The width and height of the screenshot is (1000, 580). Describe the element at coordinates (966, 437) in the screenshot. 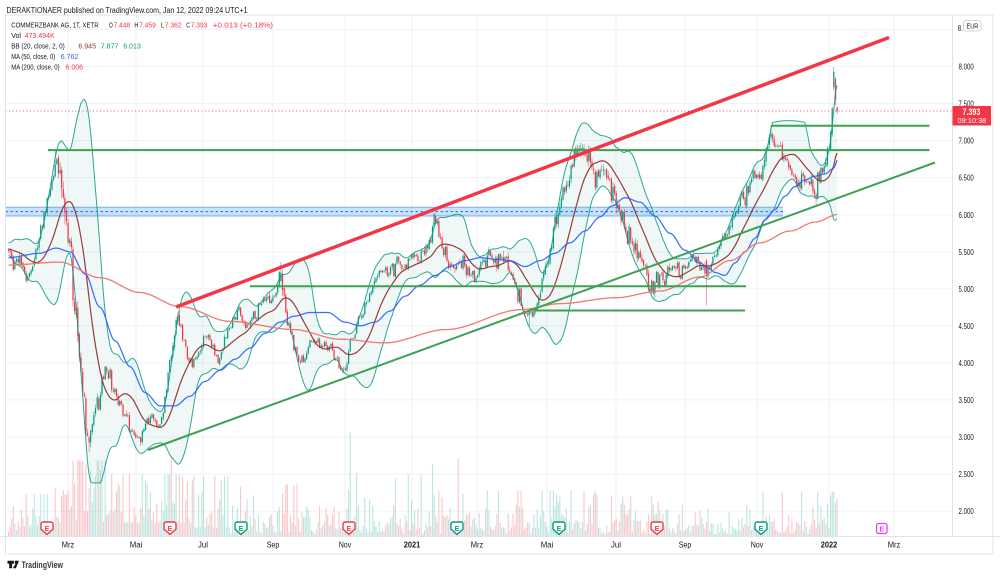

I see `svg-text: 3.000` at that location.